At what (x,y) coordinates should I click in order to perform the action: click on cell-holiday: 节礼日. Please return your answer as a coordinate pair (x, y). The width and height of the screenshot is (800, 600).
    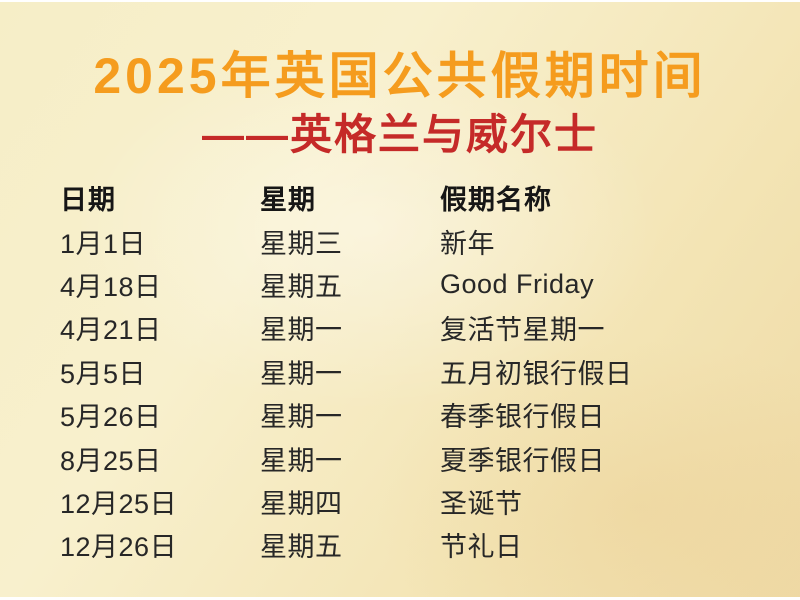
    Looking at the image, I should click on (481, 547).